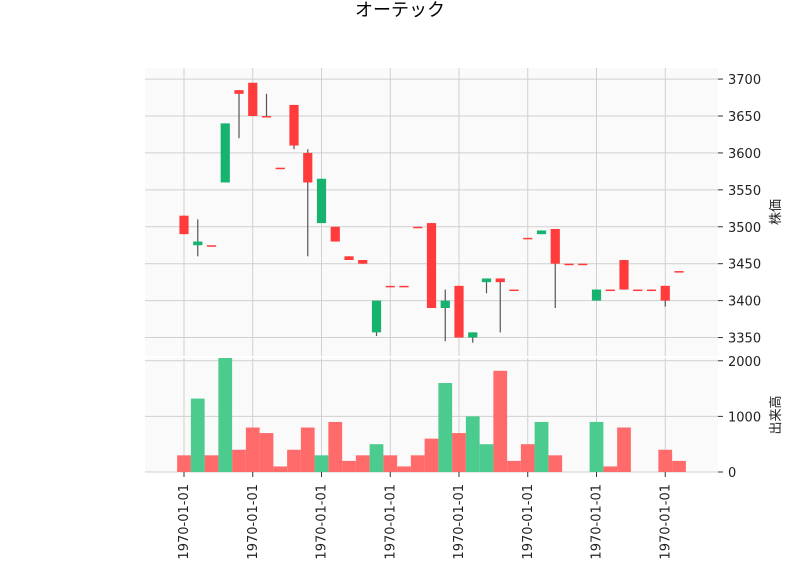  I want to click on price-tick-label: 3400, so click(744, 302).